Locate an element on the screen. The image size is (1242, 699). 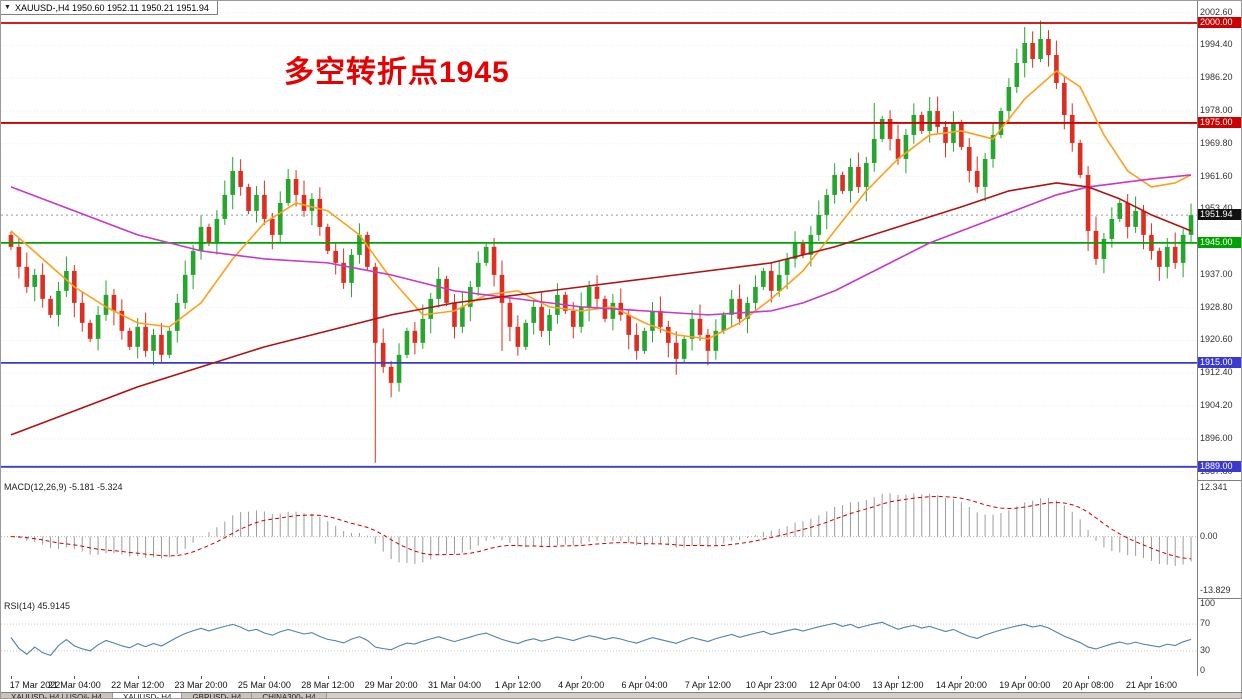
time-axis-label: 1 Apr 12:00 is located at coordinates (517, 685).